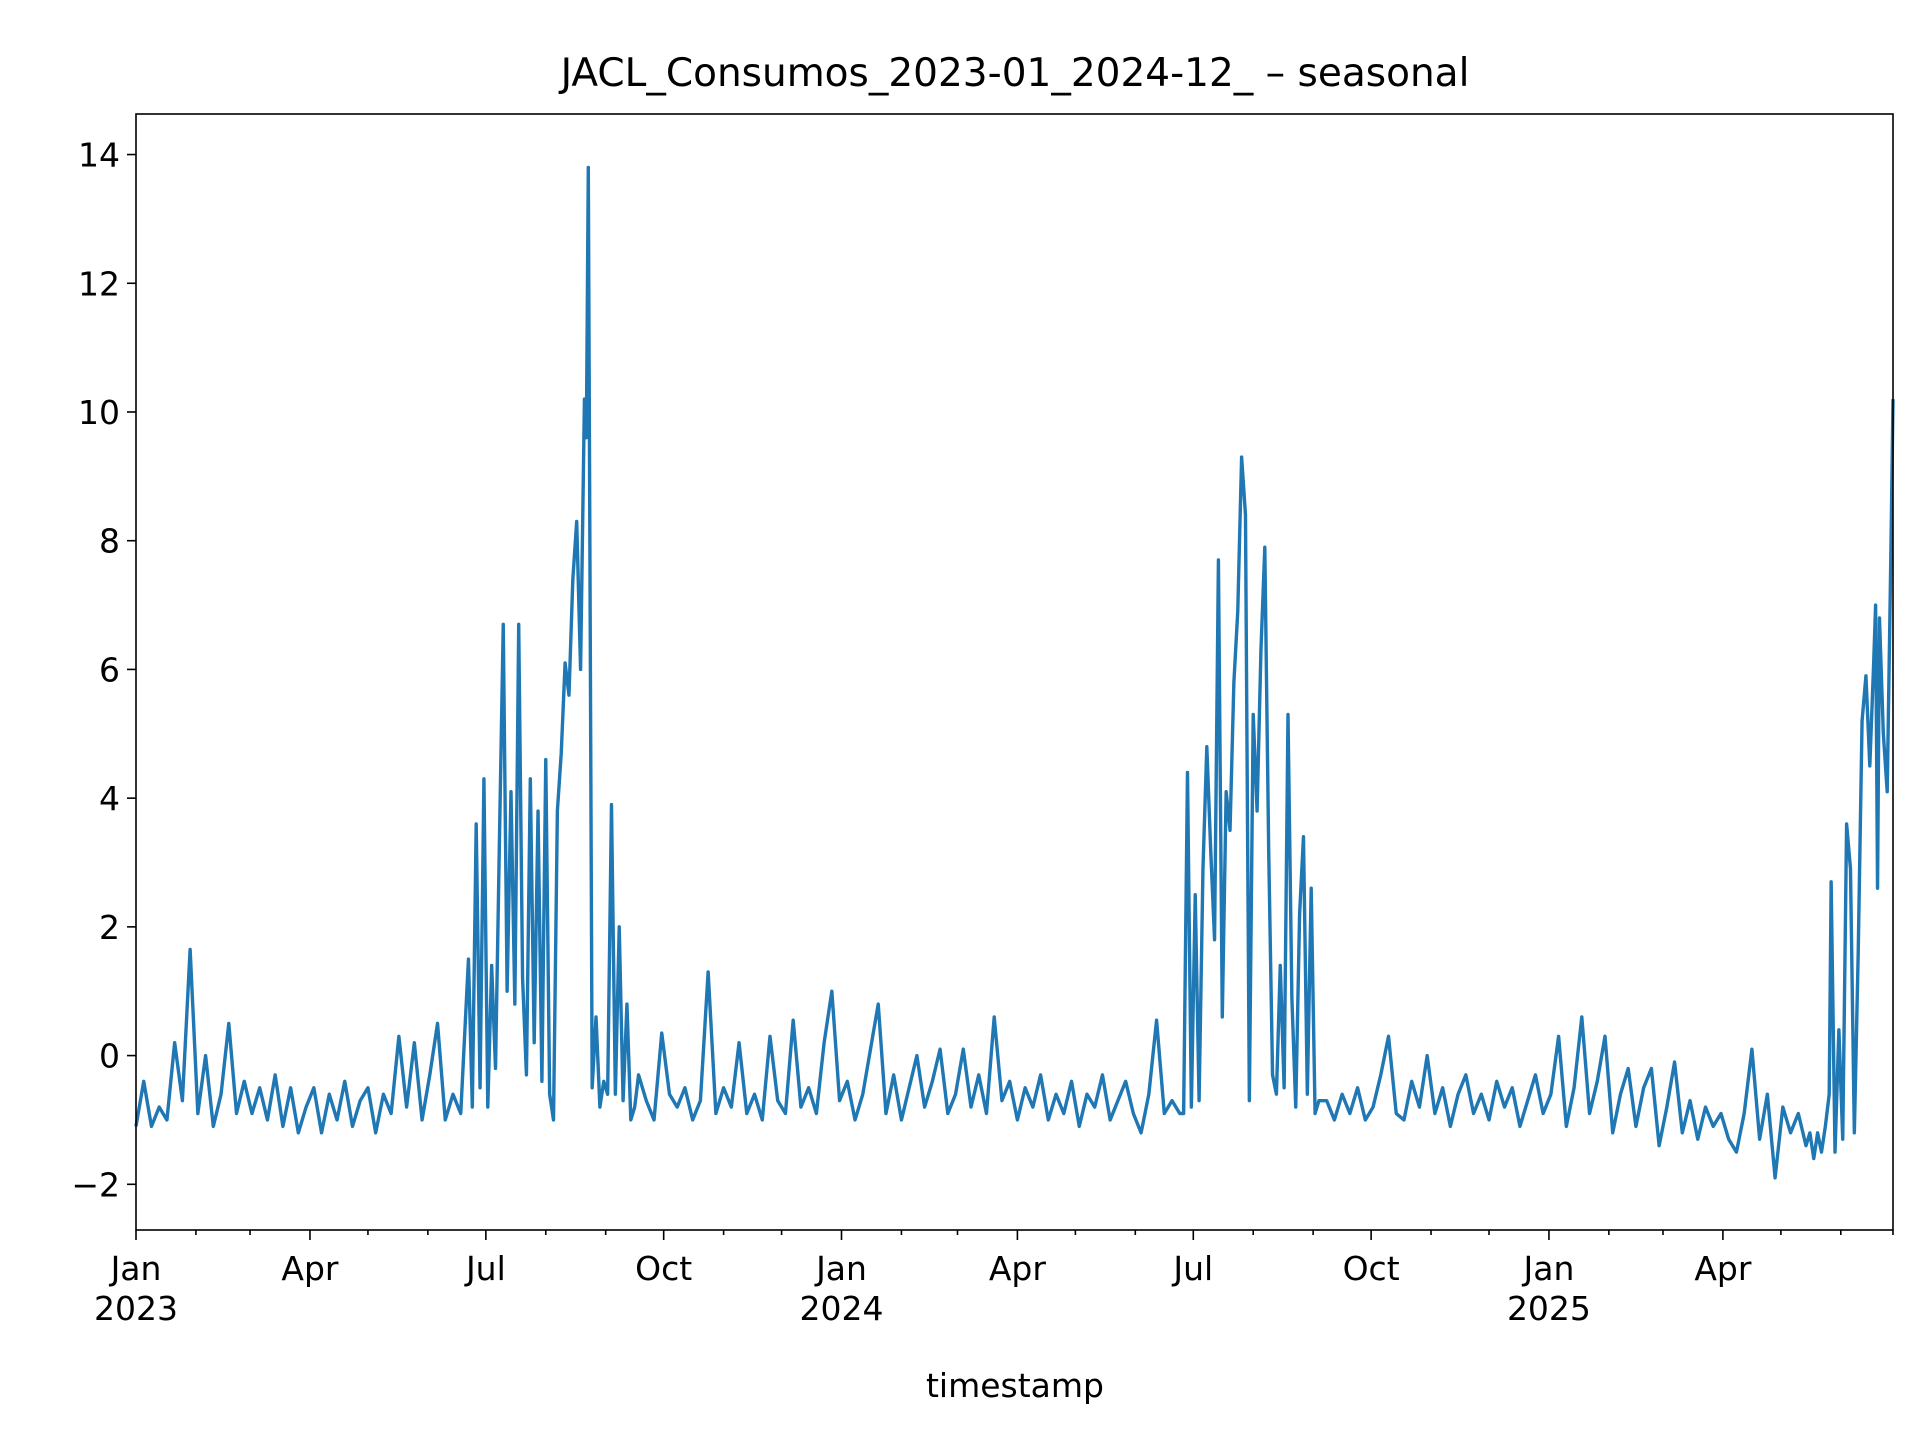 This screenshot has height=1440, width=1920. I want to click on y-tick-label: 12, so click(99, 283).